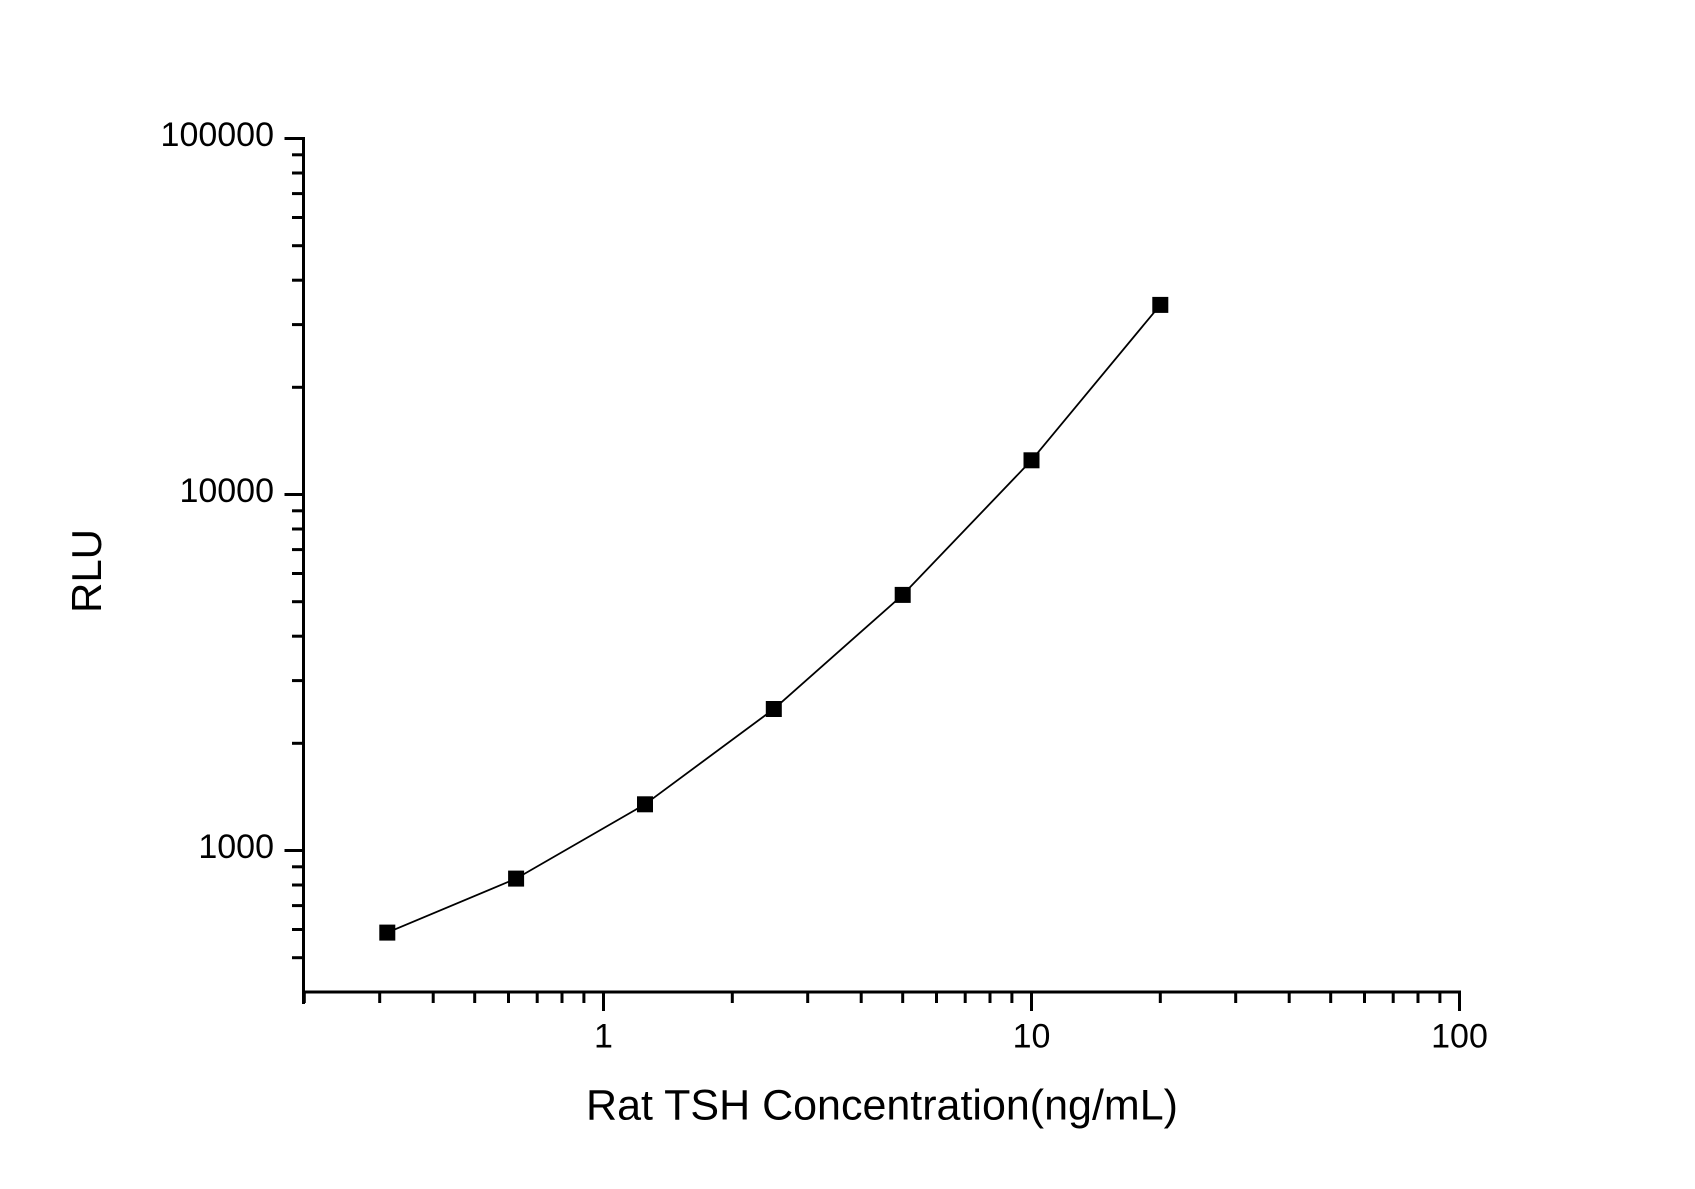 This screenshot has width=1695, height=1189. Describe the element at coordinates (603, 1037) in the screenshot. I see `svg-text: 1` at that location.